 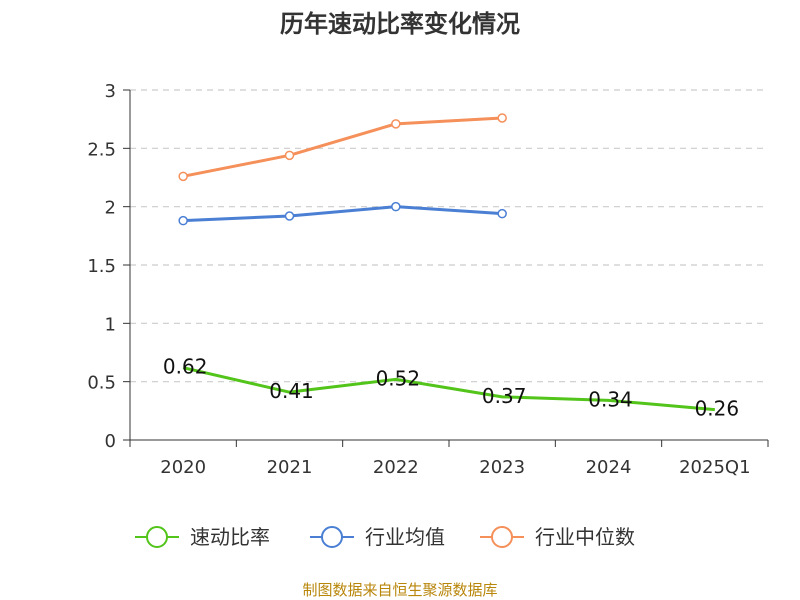 I want to click on y-tick-label-2: 1, so click(x=110, y=324).